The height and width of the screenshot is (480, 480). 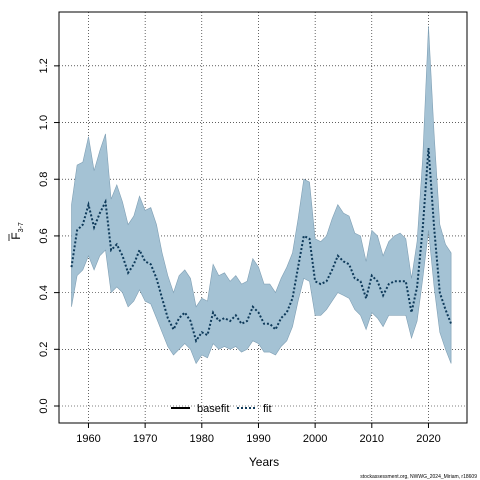 I want to click on legend-fit-label: fit, so click(x=267, y=409).